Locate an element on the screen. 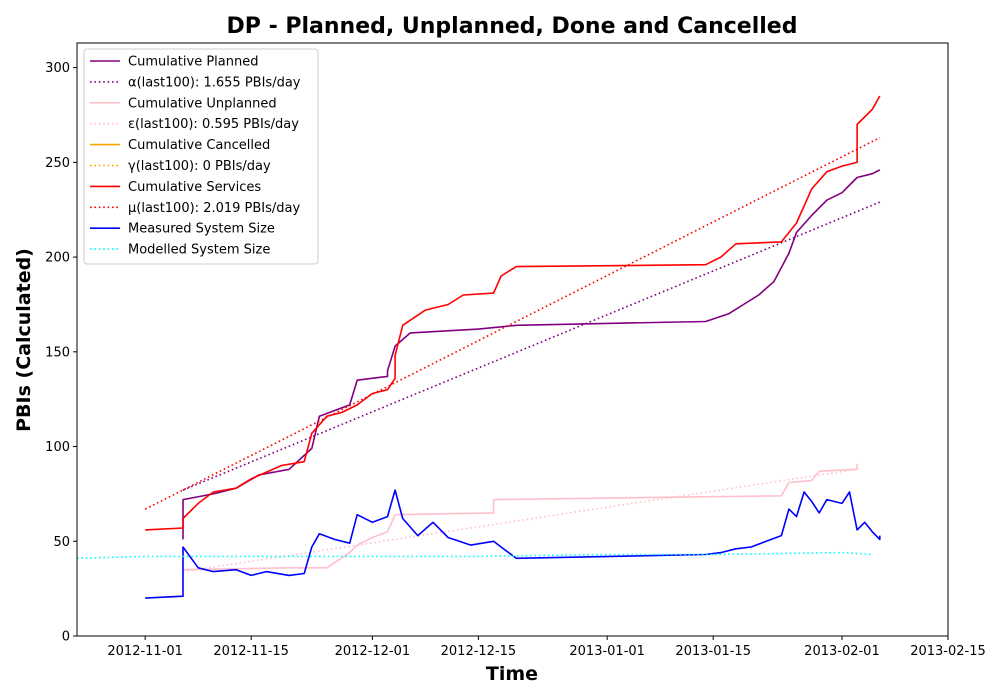  legend-label-measured-system-size: Measured System Size is located at coordinates (201, 229).